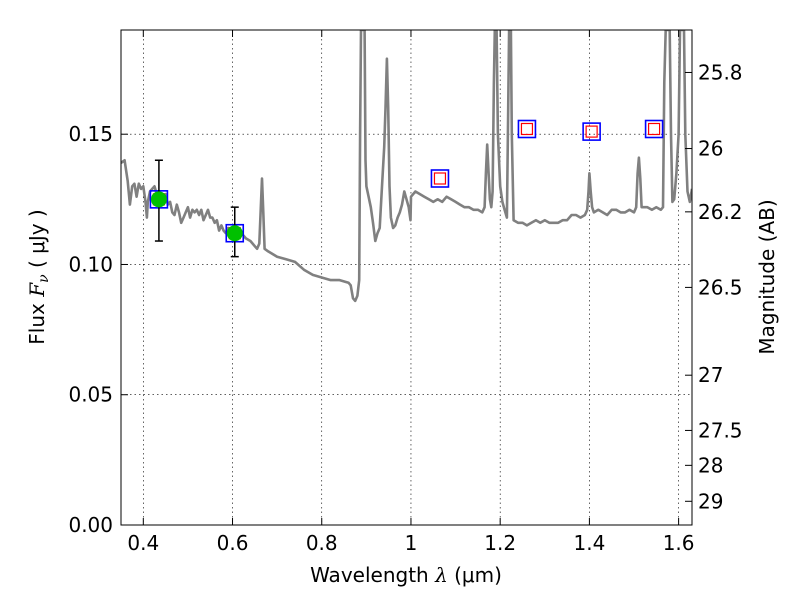  Describe the element at coordinates (411, 543) in the screenshot. I see `x-tick-label: 1` at that location.